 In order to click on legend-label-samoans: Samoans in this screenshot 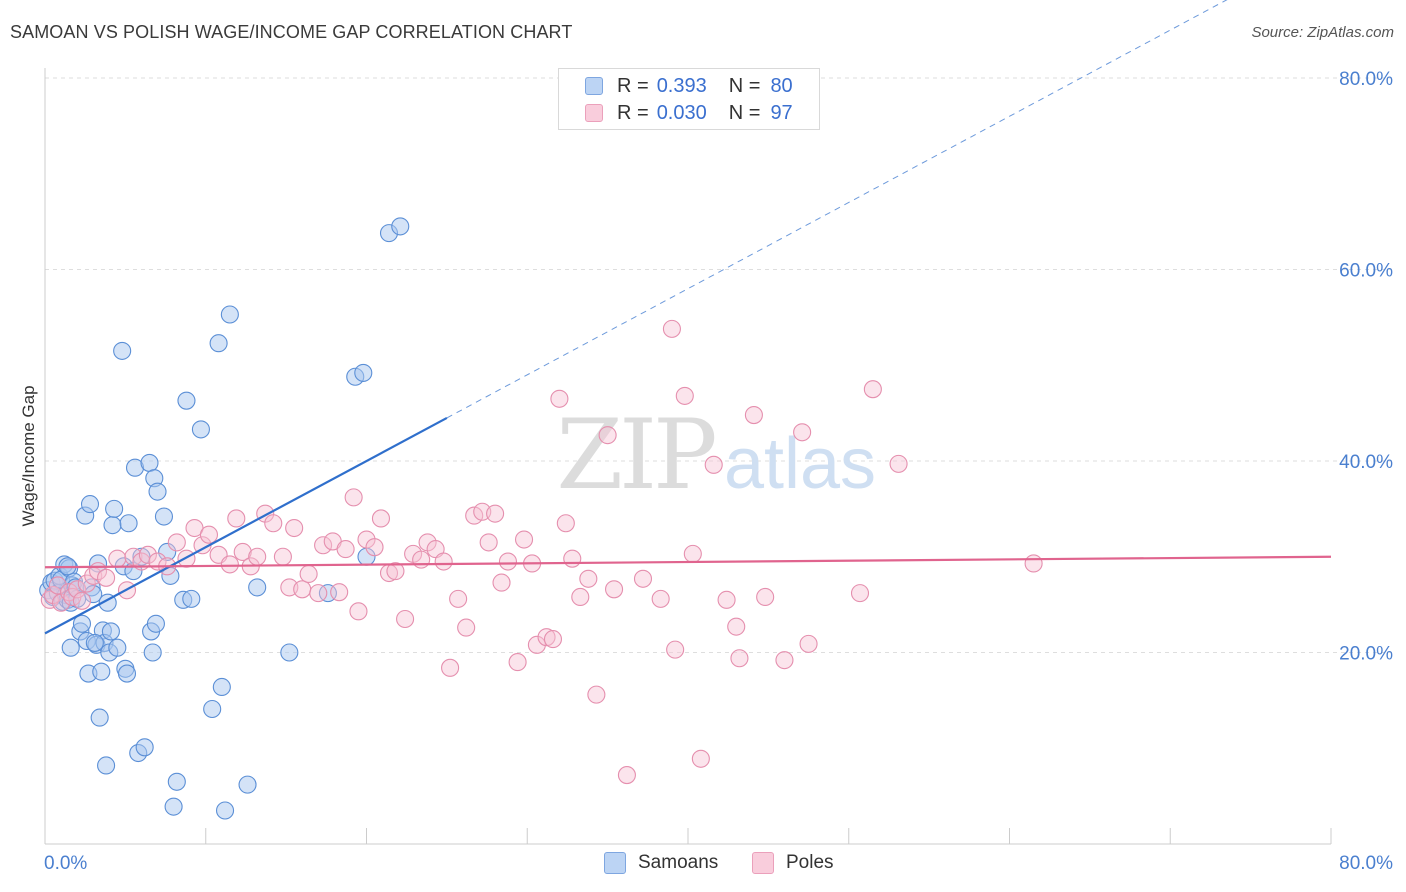, I will do `click(678, 862)`.